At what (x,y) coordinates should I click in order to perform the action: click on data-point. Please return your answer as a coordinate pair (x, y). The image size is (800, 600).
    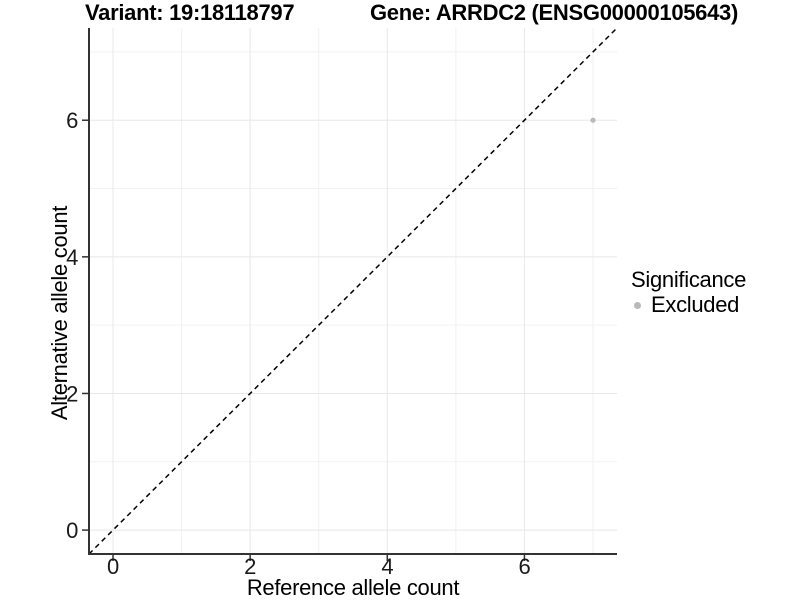
    Looking at the image, I should click on (593, 120).